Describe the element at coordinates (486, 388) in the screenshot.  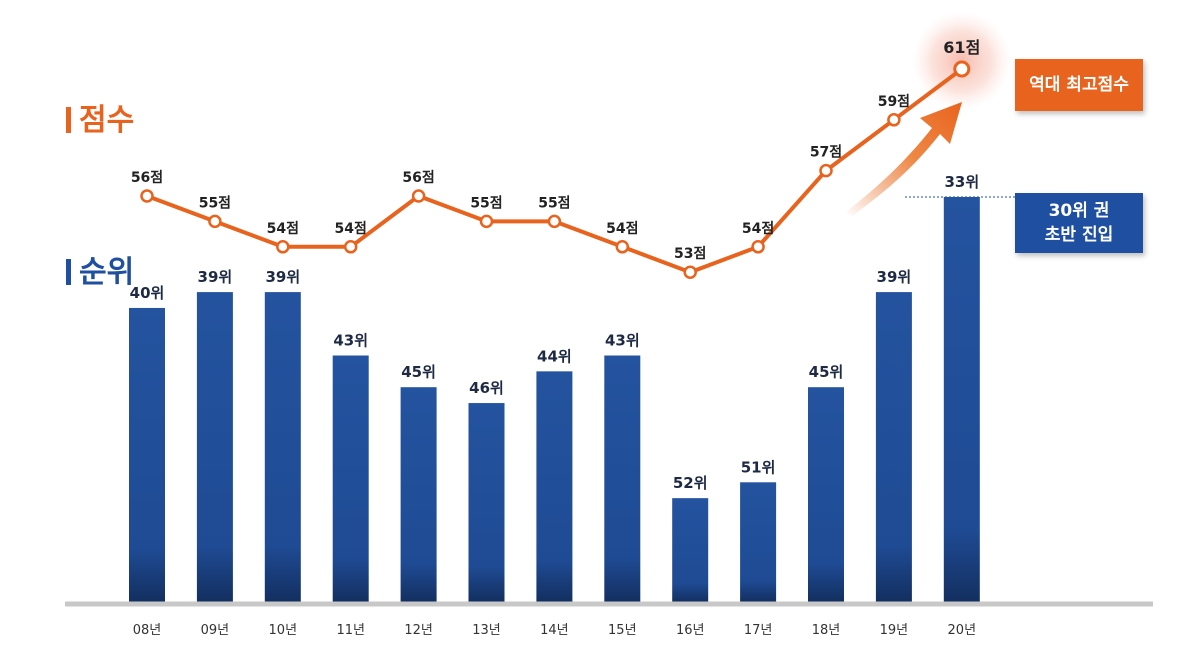
I see `rank-value-label: 46위` at that location.